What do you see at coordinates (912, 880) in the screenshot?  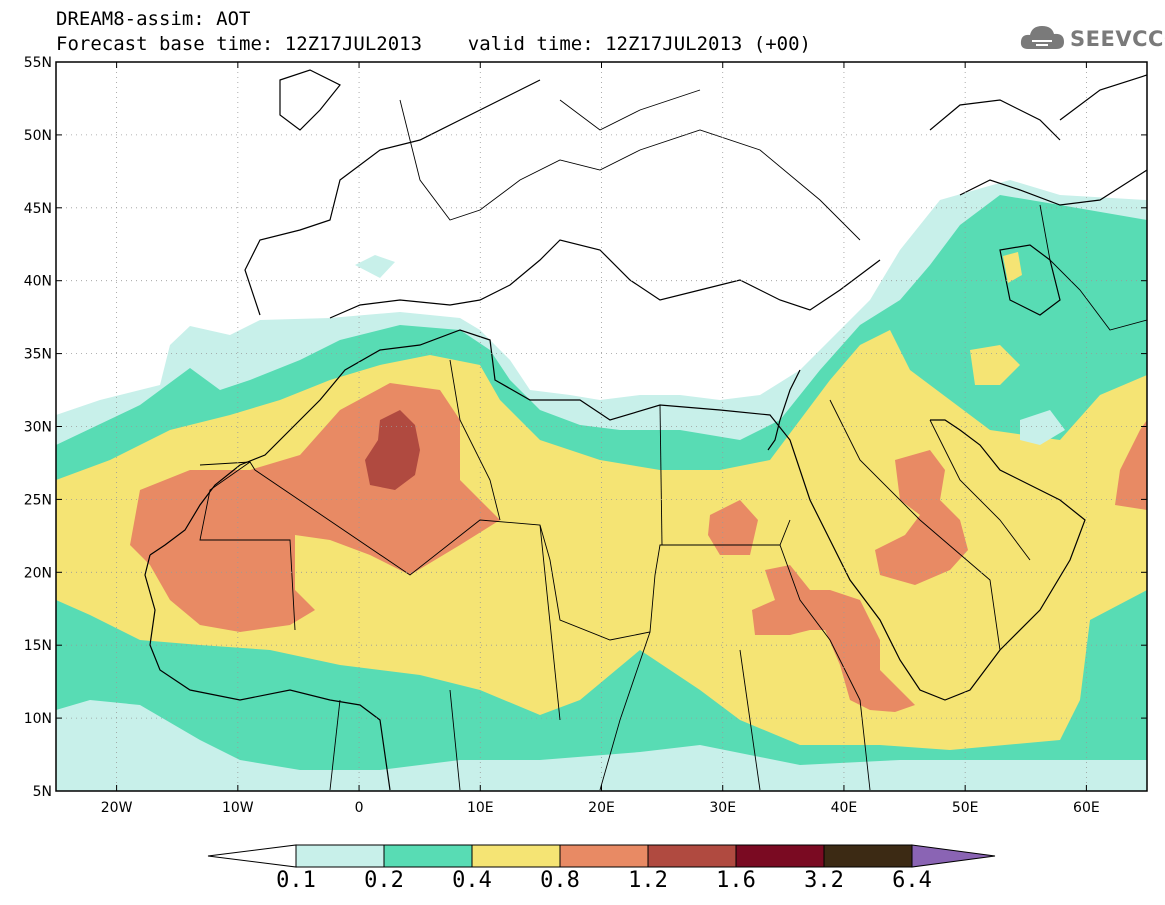 I see `colorbar-tick-label: 6.4` at bounding box center [912, 880].